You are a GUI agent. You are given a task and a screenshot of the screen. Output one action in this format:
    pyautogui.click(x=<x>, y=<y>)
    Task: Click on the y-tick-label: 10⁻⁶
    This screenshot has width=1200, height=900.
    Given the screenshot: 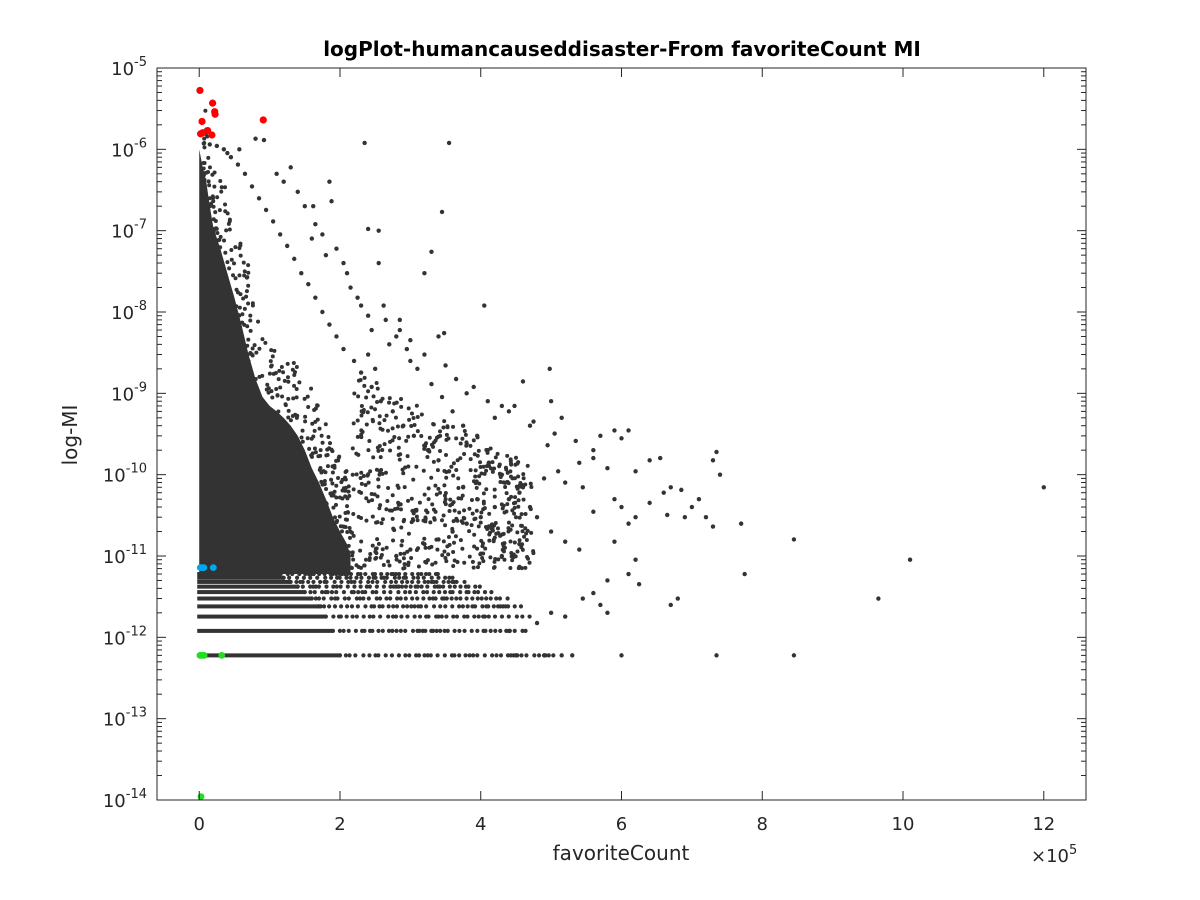 What is the action you would take?
    pyautogui.click(x=129, y=148)
    